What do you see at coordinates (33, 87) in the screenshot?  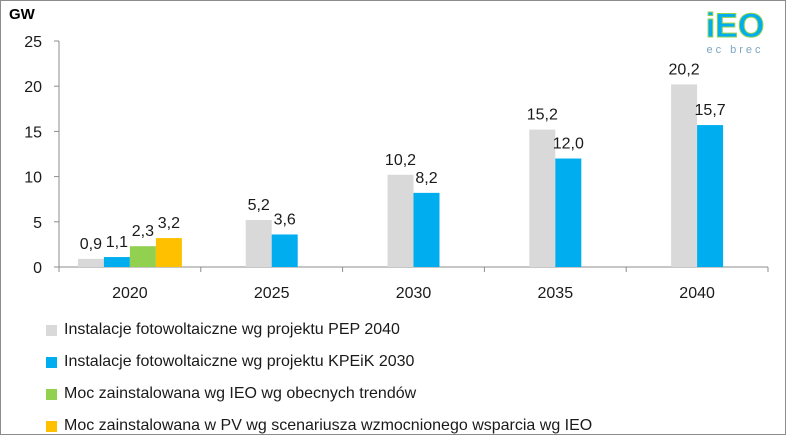 I see `y-tick-label: 20` at bounding box center [33, 87].